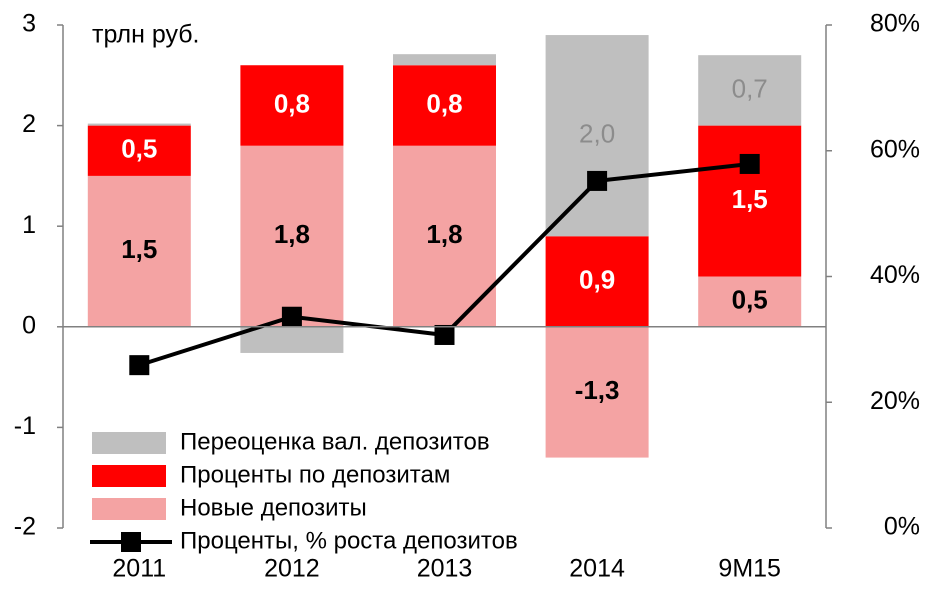 The image size is (936, 592). I want to click on legend-label: Новые депозиты, so click(273, 507).